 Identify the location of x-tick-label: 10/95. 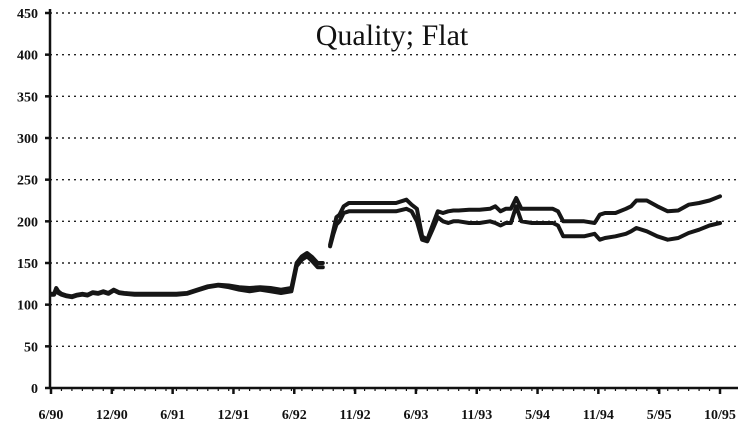
(720, 415).